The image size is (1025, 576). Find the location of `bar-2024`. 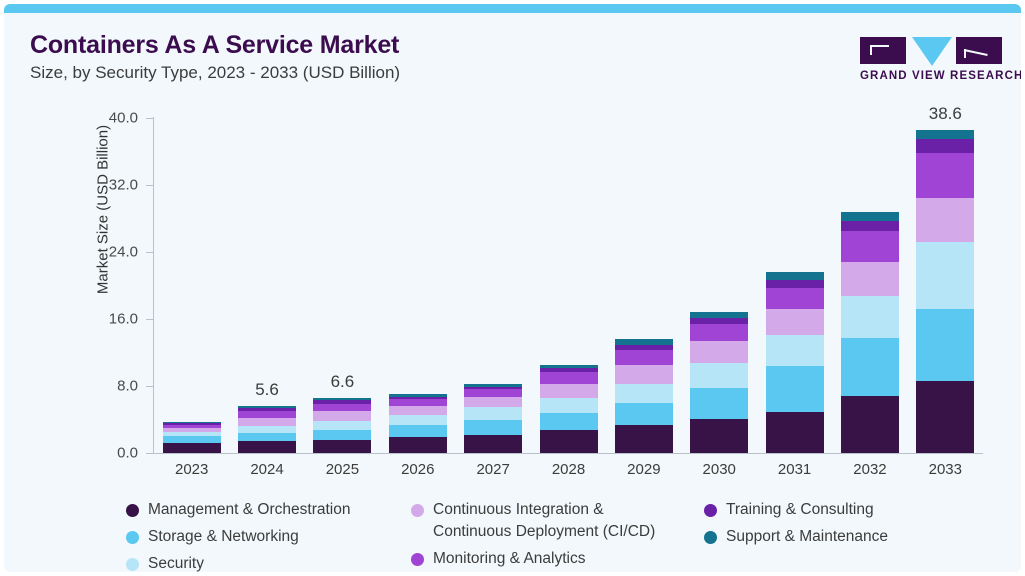

bar-2024 is located at coordinates (267, 429).